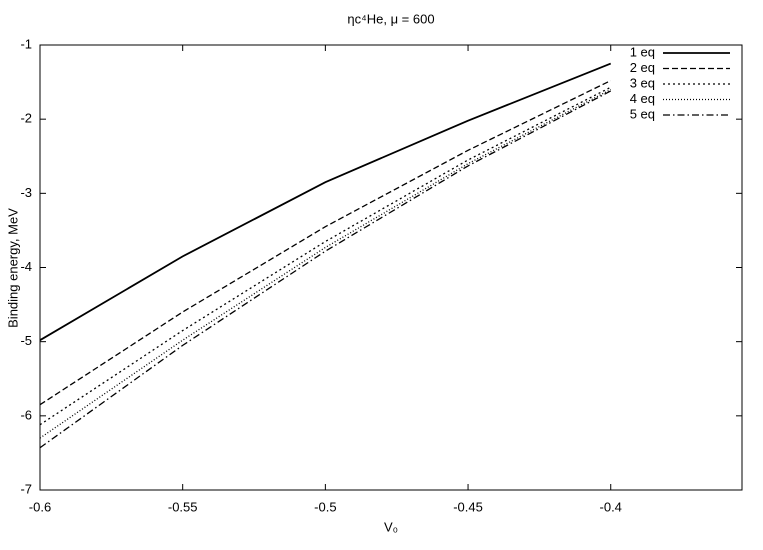 The width and height of the screenshot is (763, 550). I want to click on x-tick-label: -0.45, so click(468, 506).